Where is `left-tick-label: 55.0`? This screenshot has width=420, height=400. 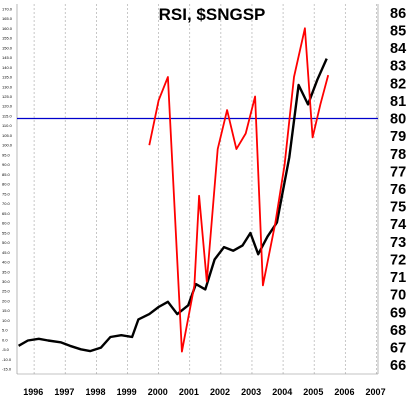 left-tick-label: 55.0 is located at coordinates (6, 232).